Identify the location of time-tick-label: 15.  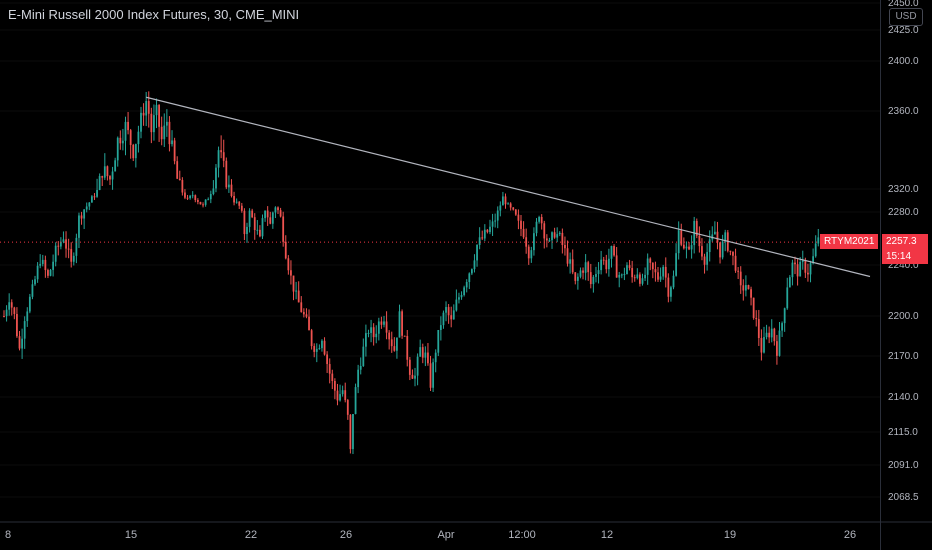
(131, 535).